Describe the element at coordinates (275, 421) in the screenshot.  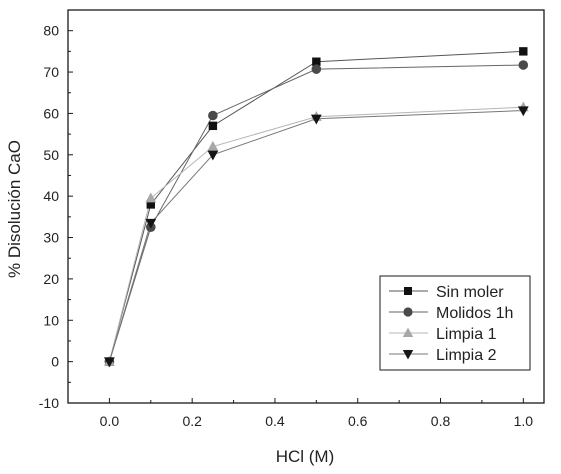
I see `x-tick-label: 0.4` at that location.